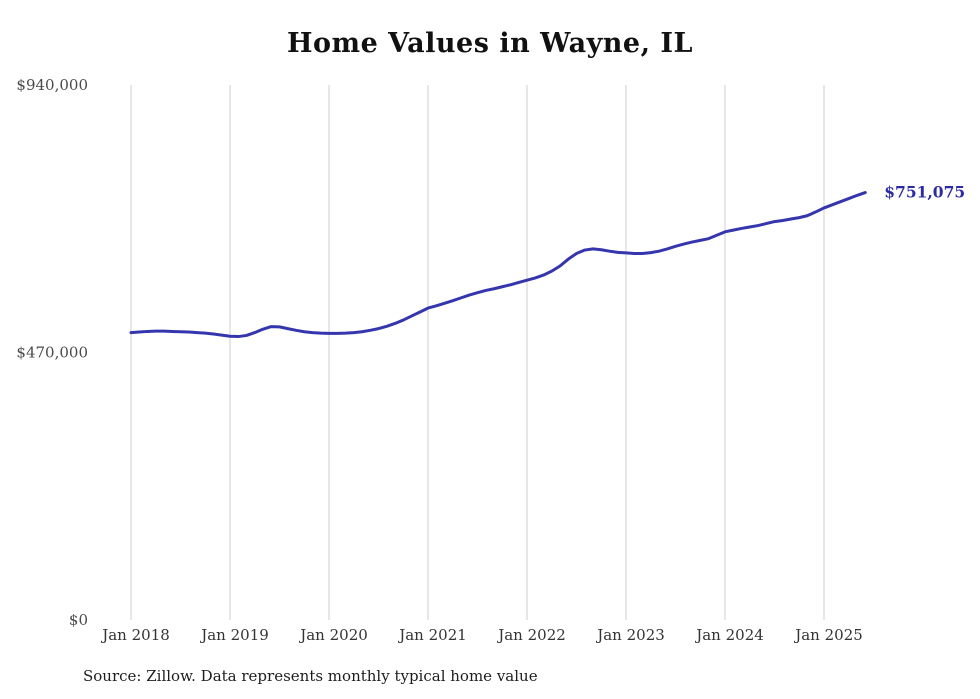  I want to click on end-value-label: $751,075, so click(924, 192).